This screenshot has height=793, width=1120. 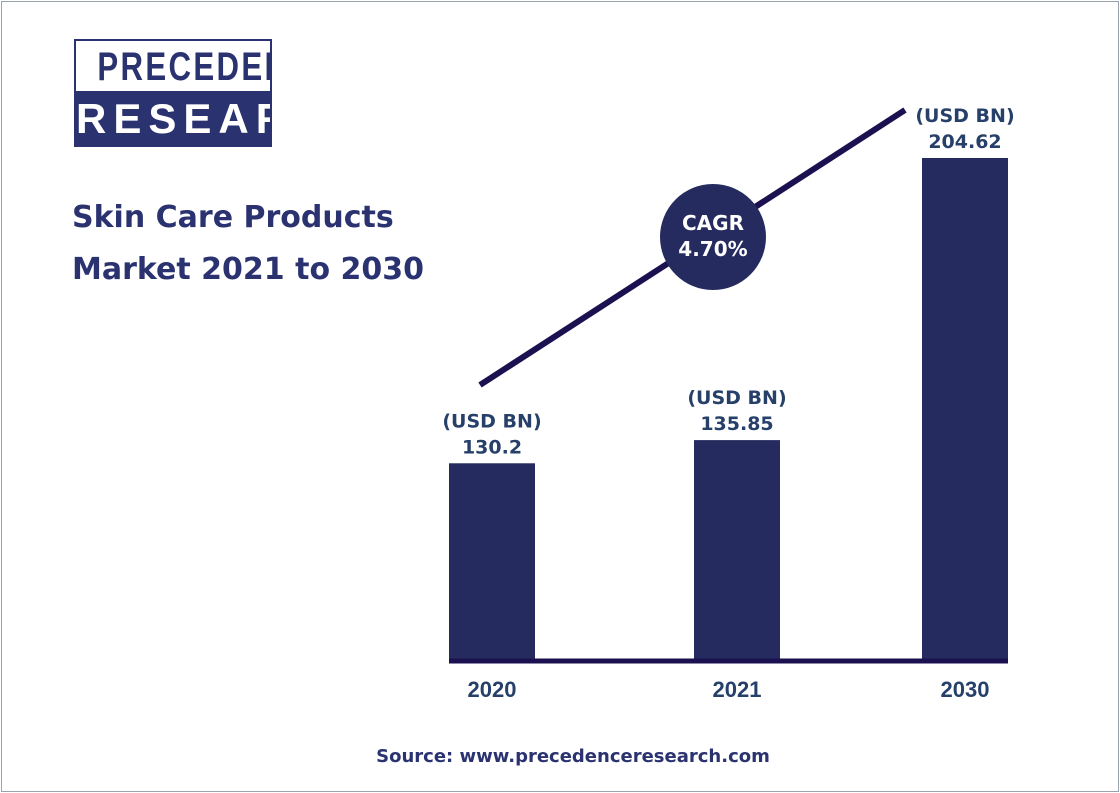 What do you see at coordinates (737, 689) in the screenshot?
I see `x-tick-label: 2021` at bounding box center [737, 689].